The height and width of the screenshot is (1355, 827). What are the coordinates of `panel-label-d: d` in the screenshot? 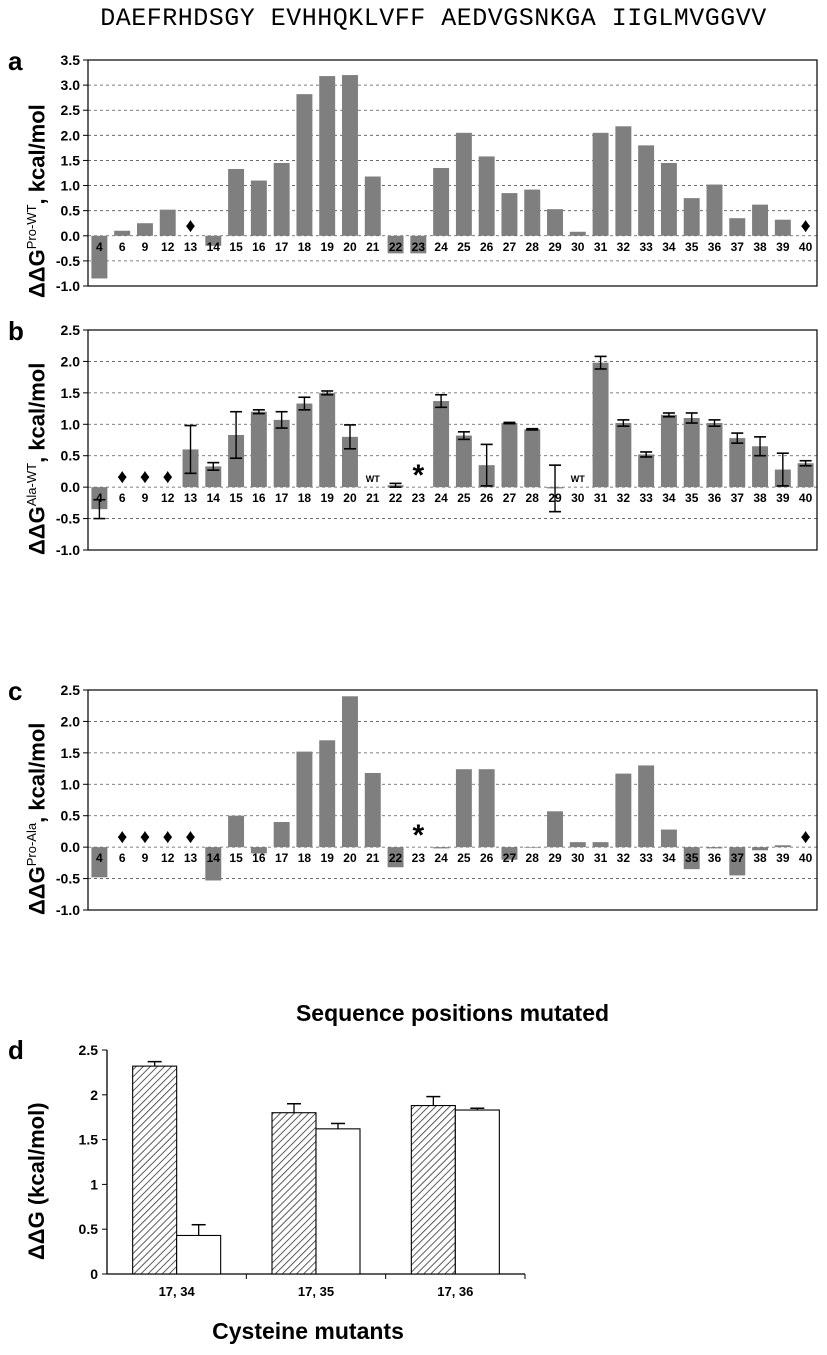 It's located at (16, 1050).